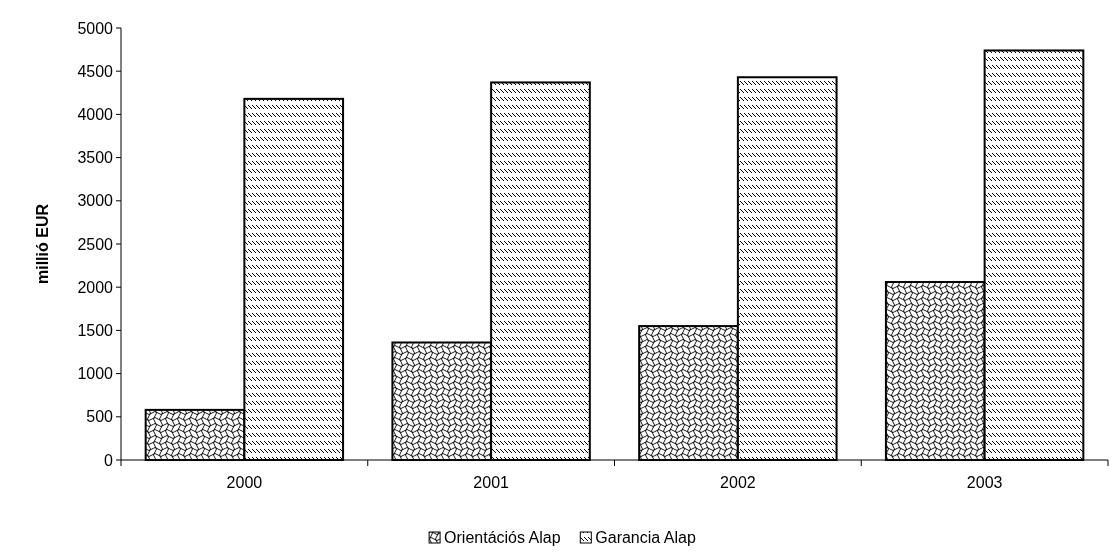 This screenshot has height=555, width=1120. I want to click on x-tick-label: 2000, so click(244, 482).